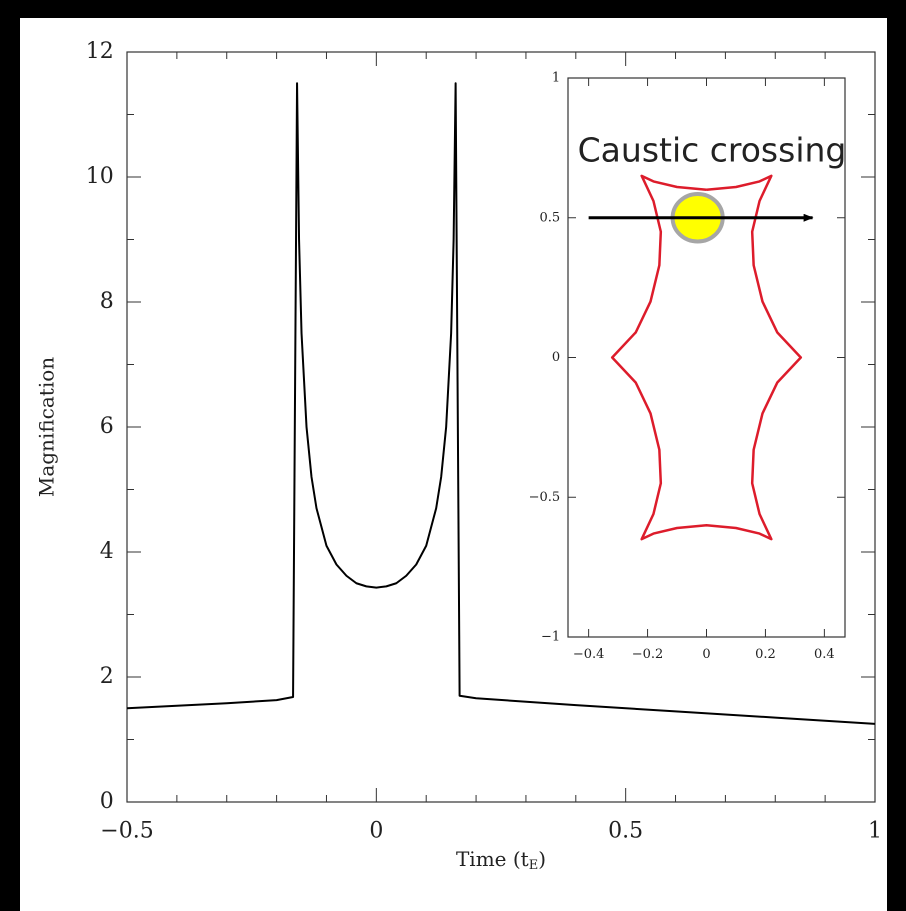  Describe the element at coordinates (492, 859) in the screenshot. I see `x-axis-label-part: Time (t` at that location.